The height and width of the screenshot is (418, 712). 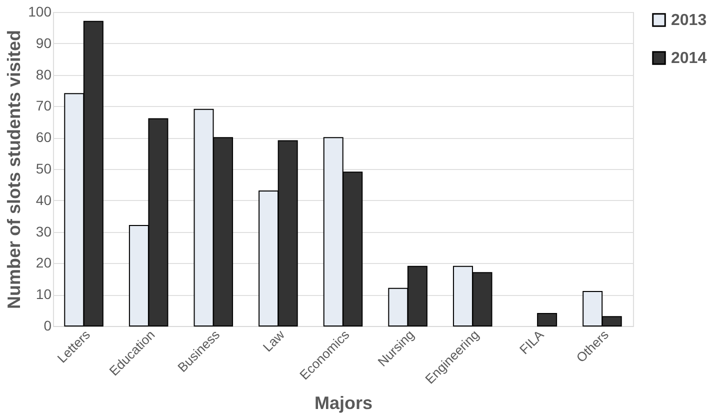 I want to click on y-tick-label: 100, so click(x=40, y=12).